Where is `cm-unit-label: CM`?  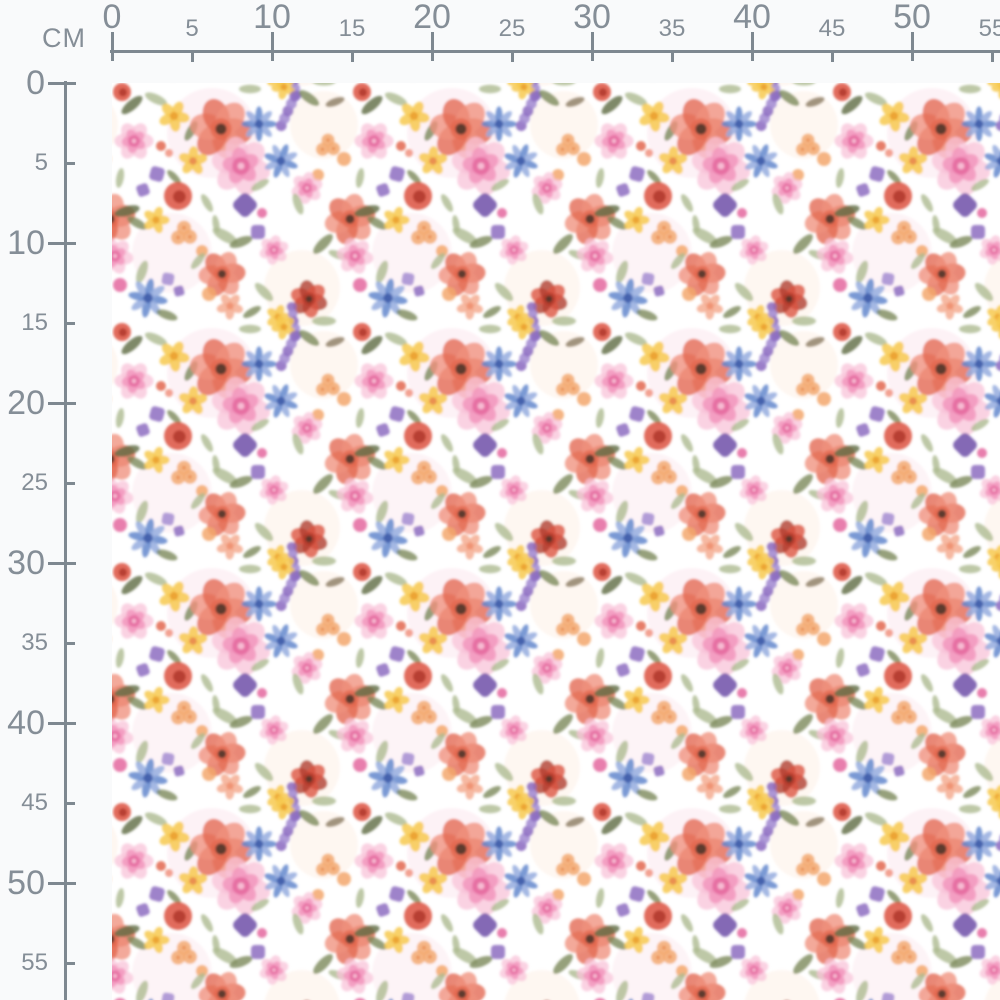
cm-unit-label: CM is located at coordinates (64, 38).